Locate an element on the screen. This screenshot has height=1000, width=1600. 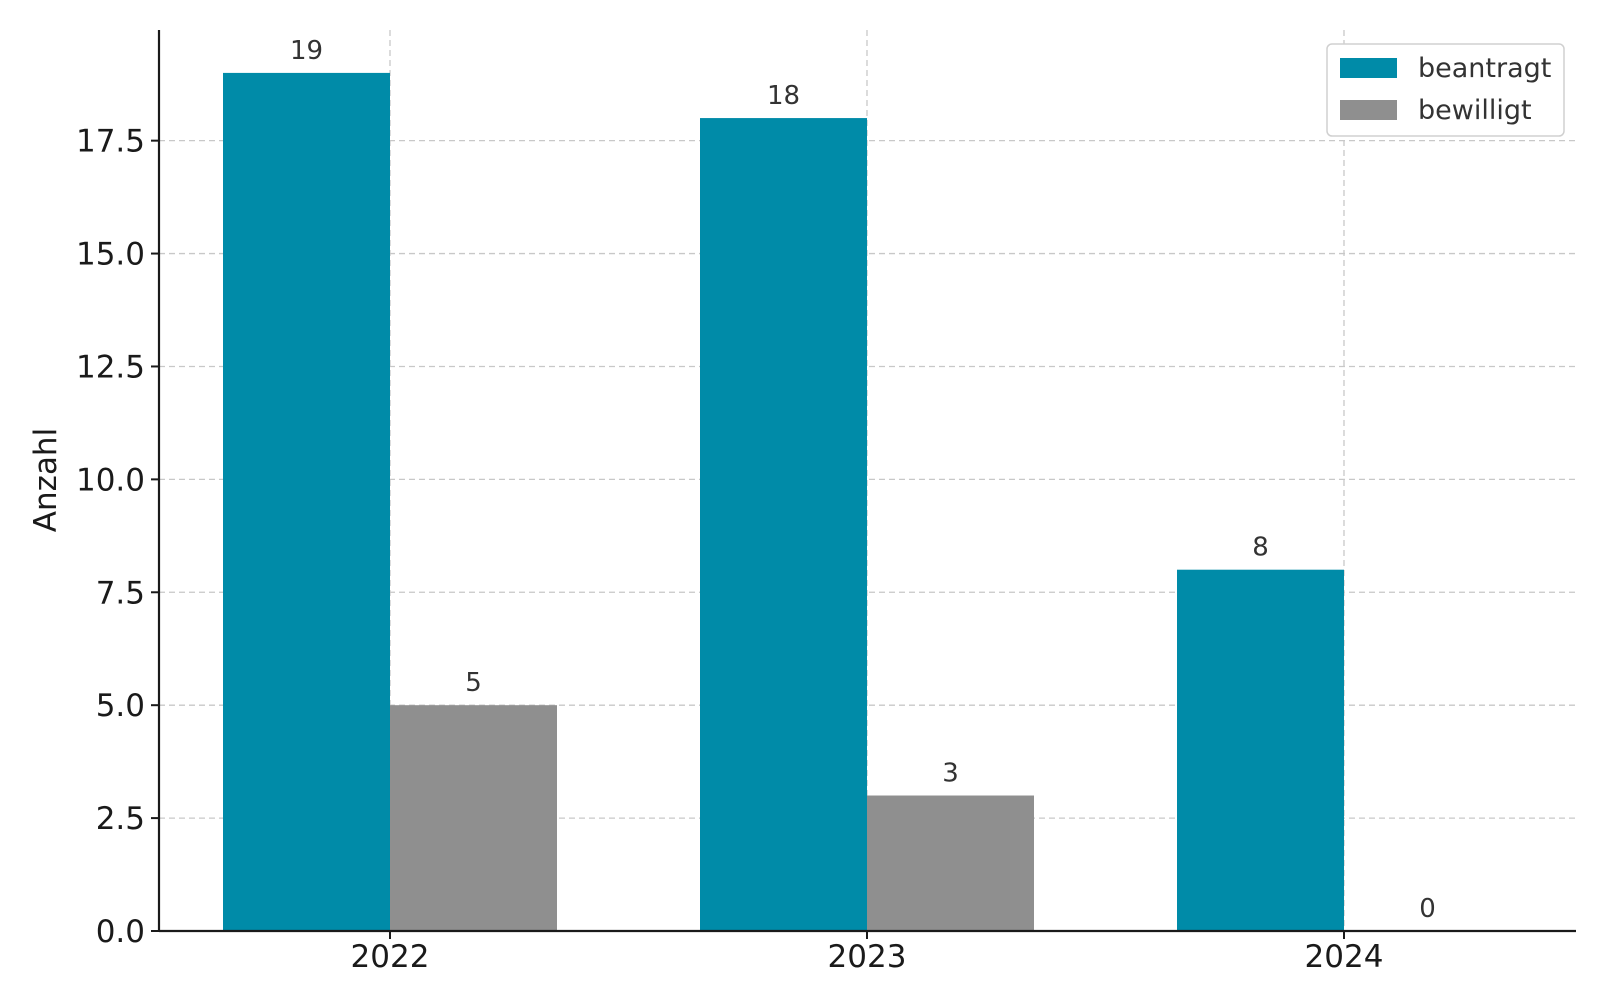
y-tick-label-3: 7.5 is located at coordinates (120, 593).